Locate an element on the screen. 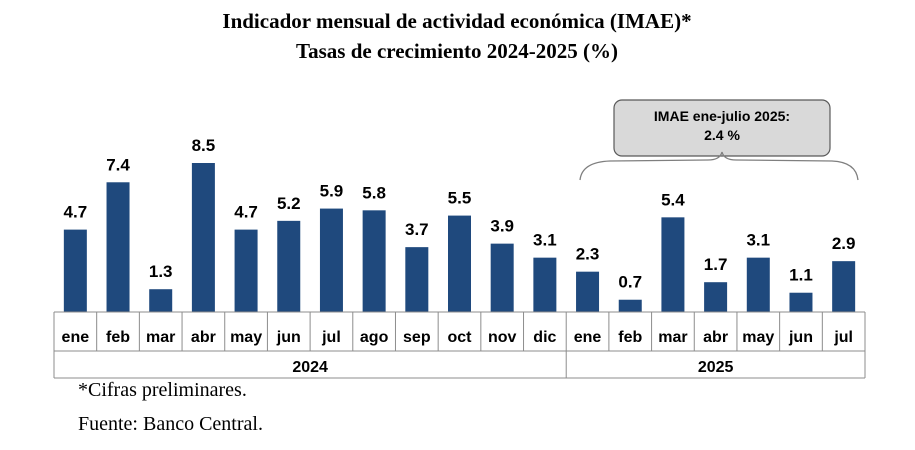  category-label-16: may is located at coordinates (758, 337).